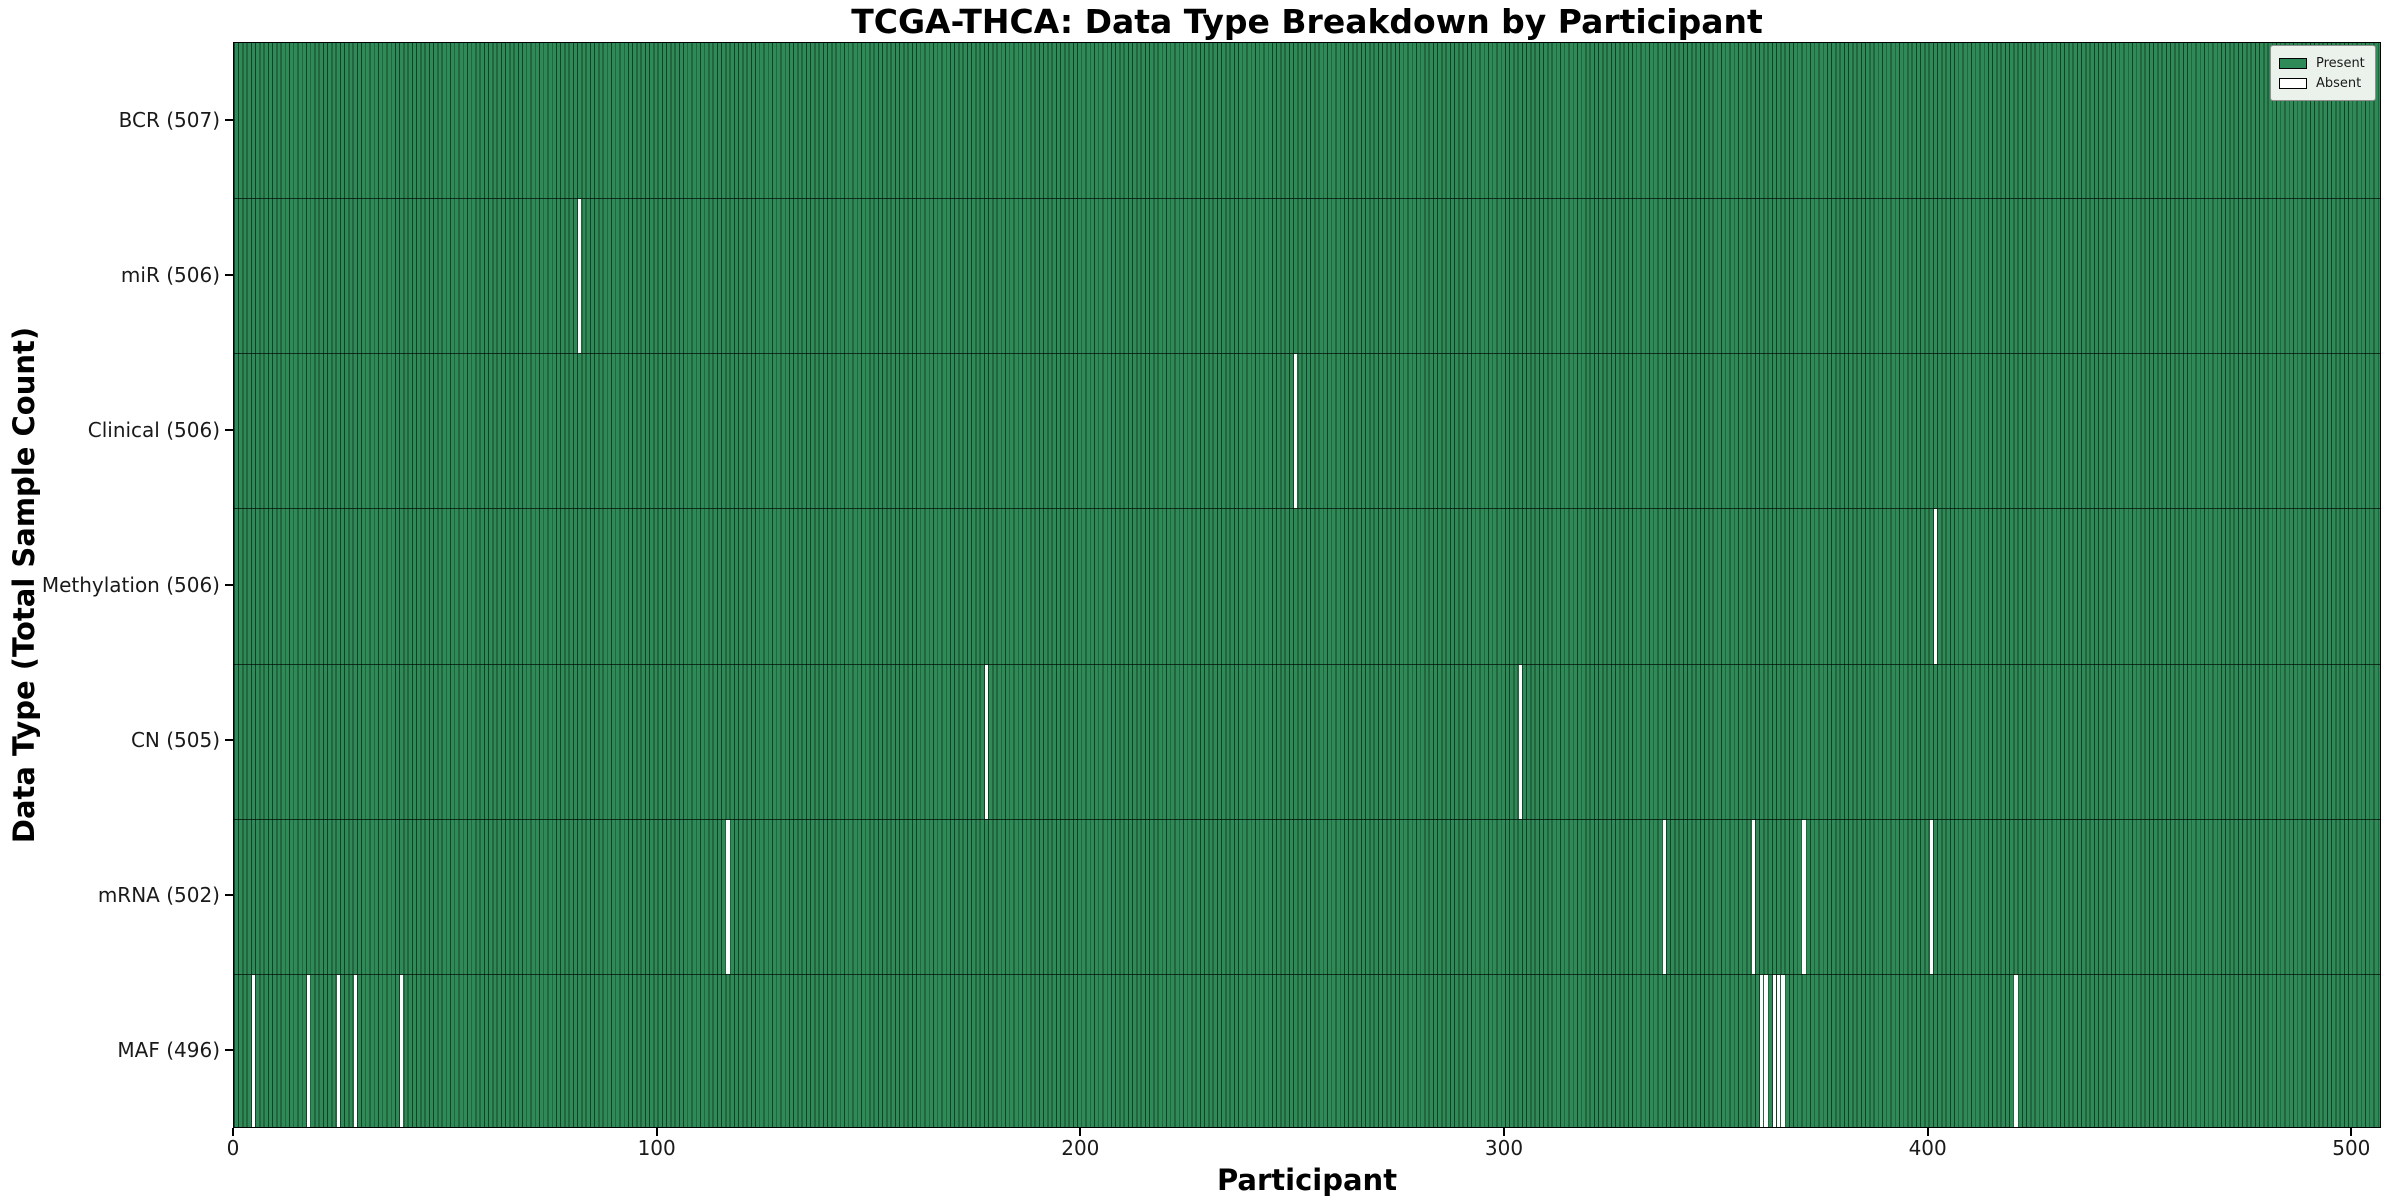 The width and height of the screenshot is (2400, 1200). I want to click on x-axis-label: Participant, so click(1307, 1180).